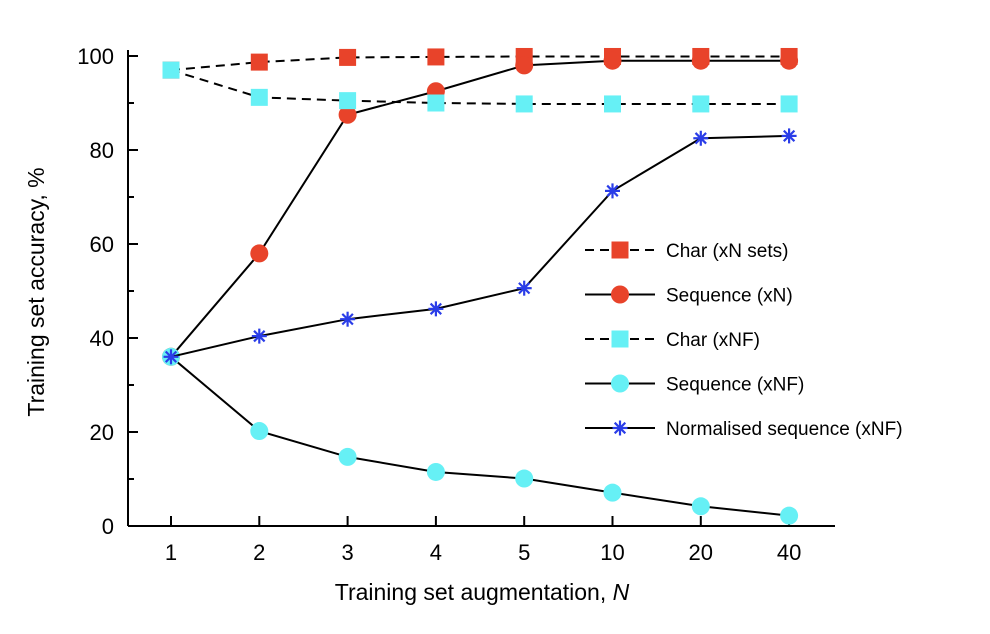  I want to click on x-tick-label: 3, so click(347, 552).